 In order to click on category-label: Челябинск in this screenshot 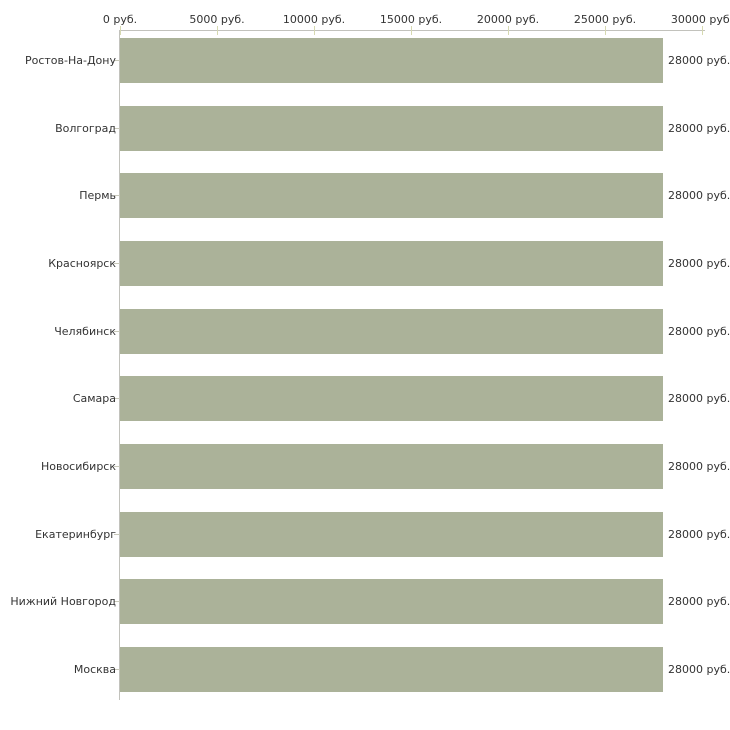, I will do `click(85, 331)`.